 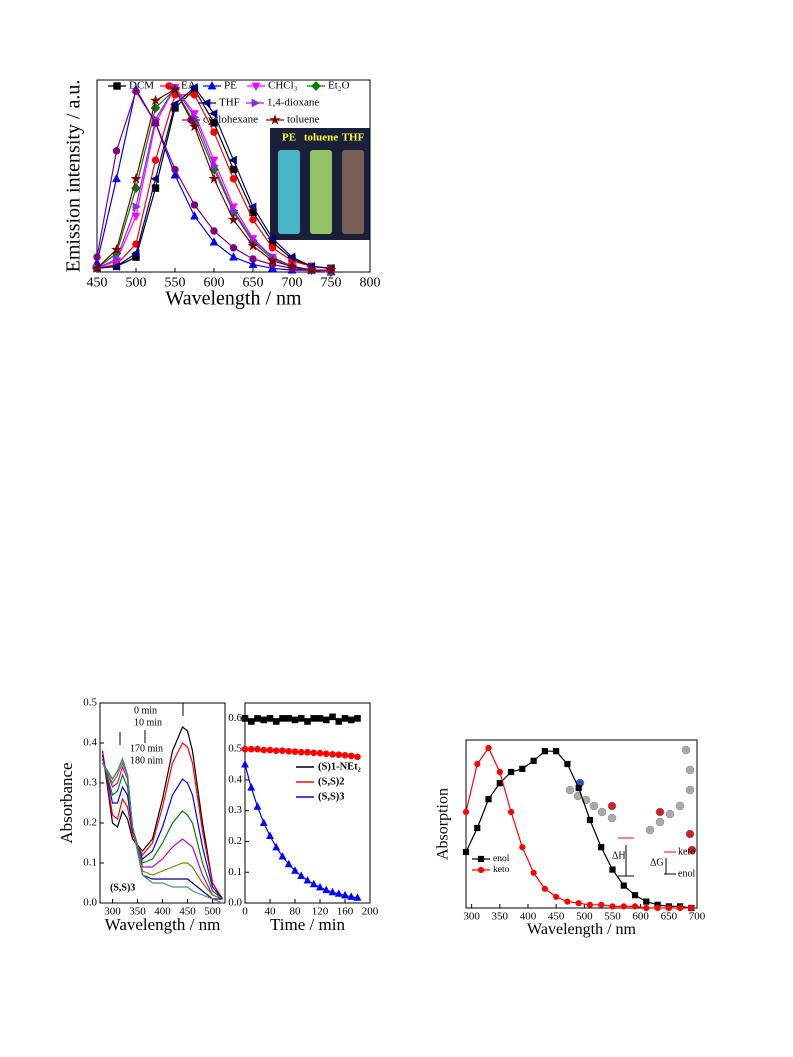 What do you see at coordinates (339, 766) in the screenshot?
I see `legend-label: (S)1-NEt₂` at bounding box center [339, 766].